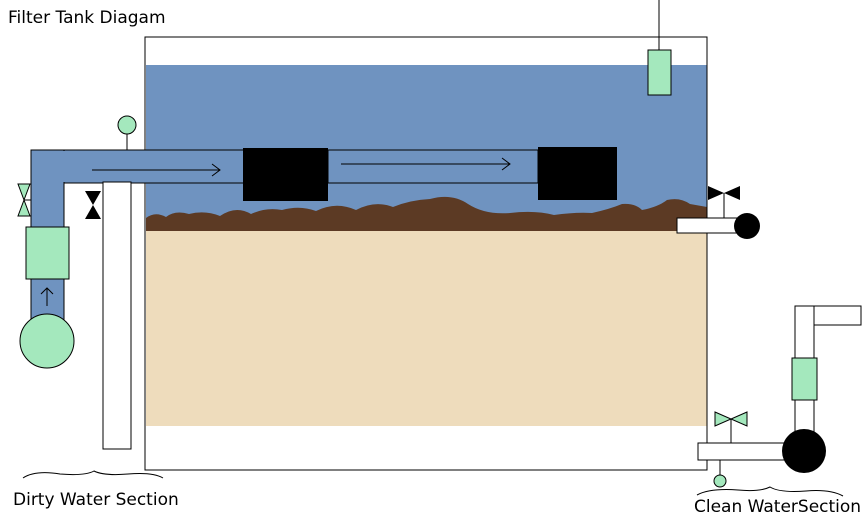 The height and width of the screenshot is (532, 862). Describe the element at coordinates (96, 500) in the screenshot. I see `dirty-water-section-label: Dirty Water Section` at that location.